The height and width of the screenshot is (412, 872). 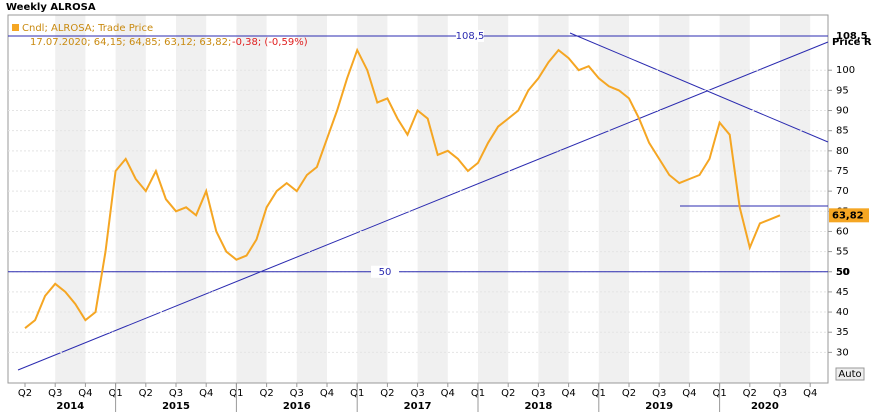 I want to click on year-label: 2019, so click(x=659, y=406).